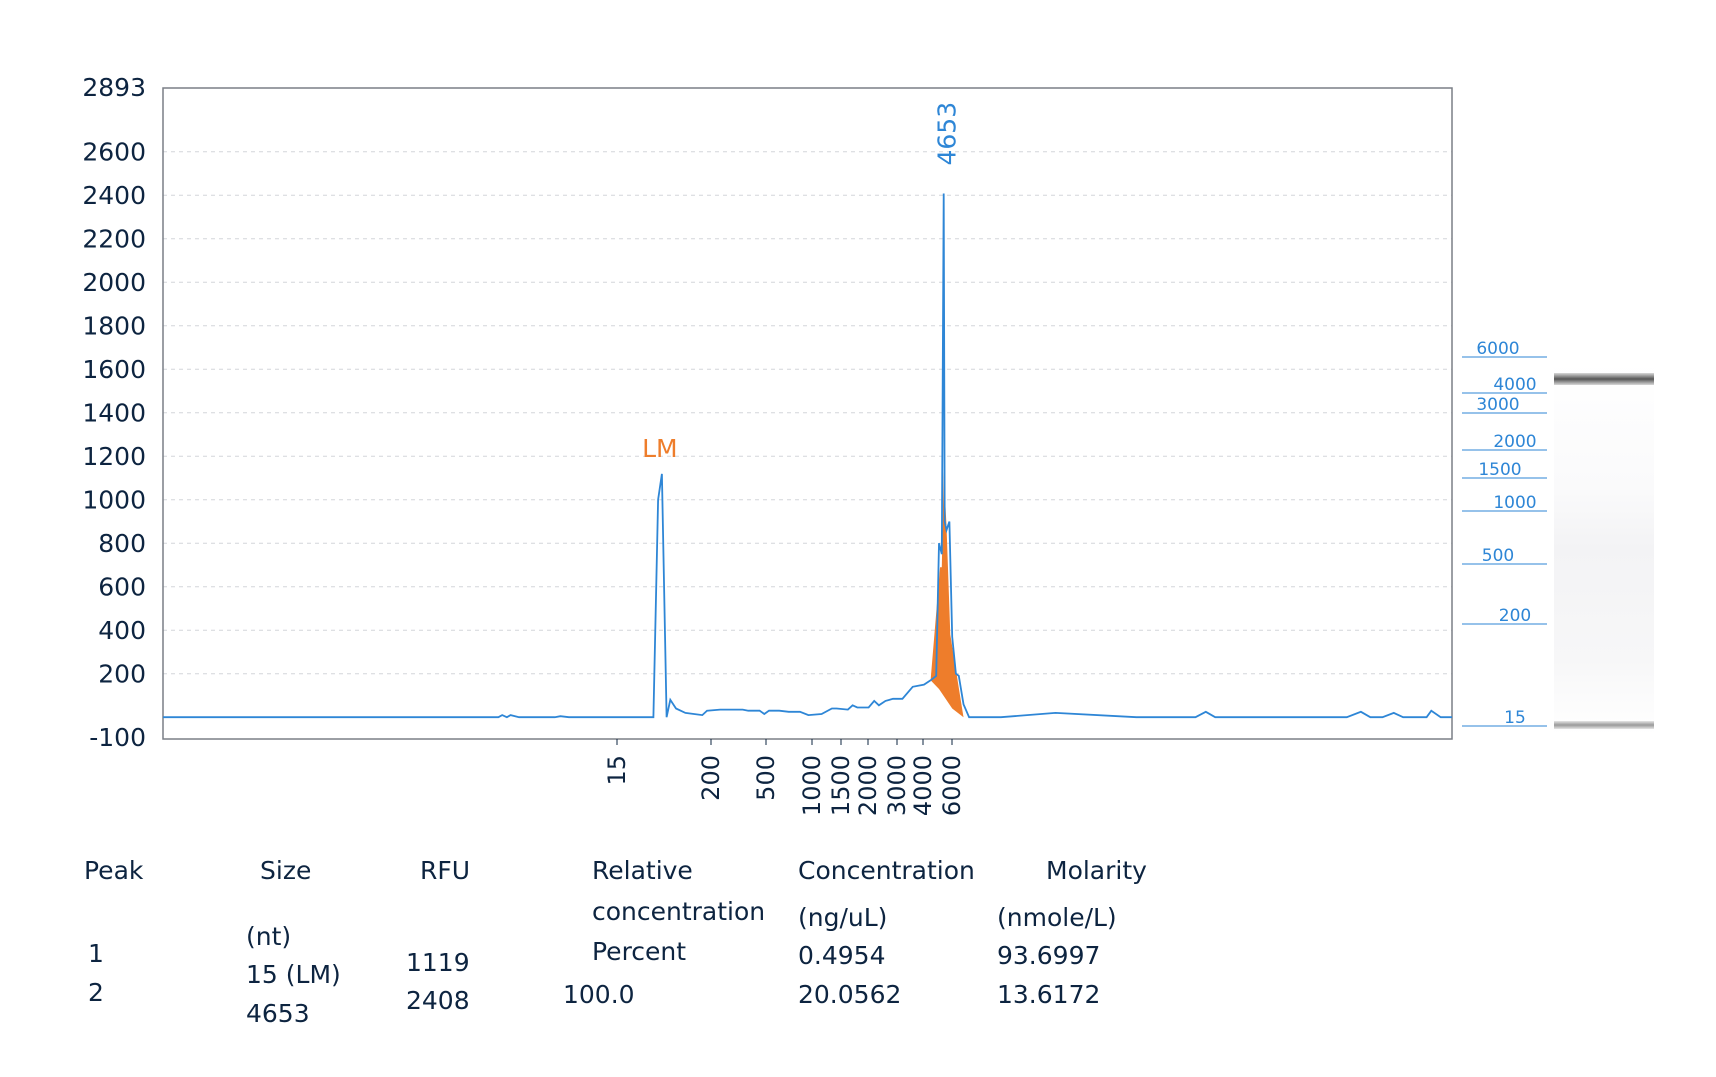 The image size is (1716, 1077). Describe the element at coordinates (1096, 870) in the screenshot. I see `header-molarity: Molarity` at that location.